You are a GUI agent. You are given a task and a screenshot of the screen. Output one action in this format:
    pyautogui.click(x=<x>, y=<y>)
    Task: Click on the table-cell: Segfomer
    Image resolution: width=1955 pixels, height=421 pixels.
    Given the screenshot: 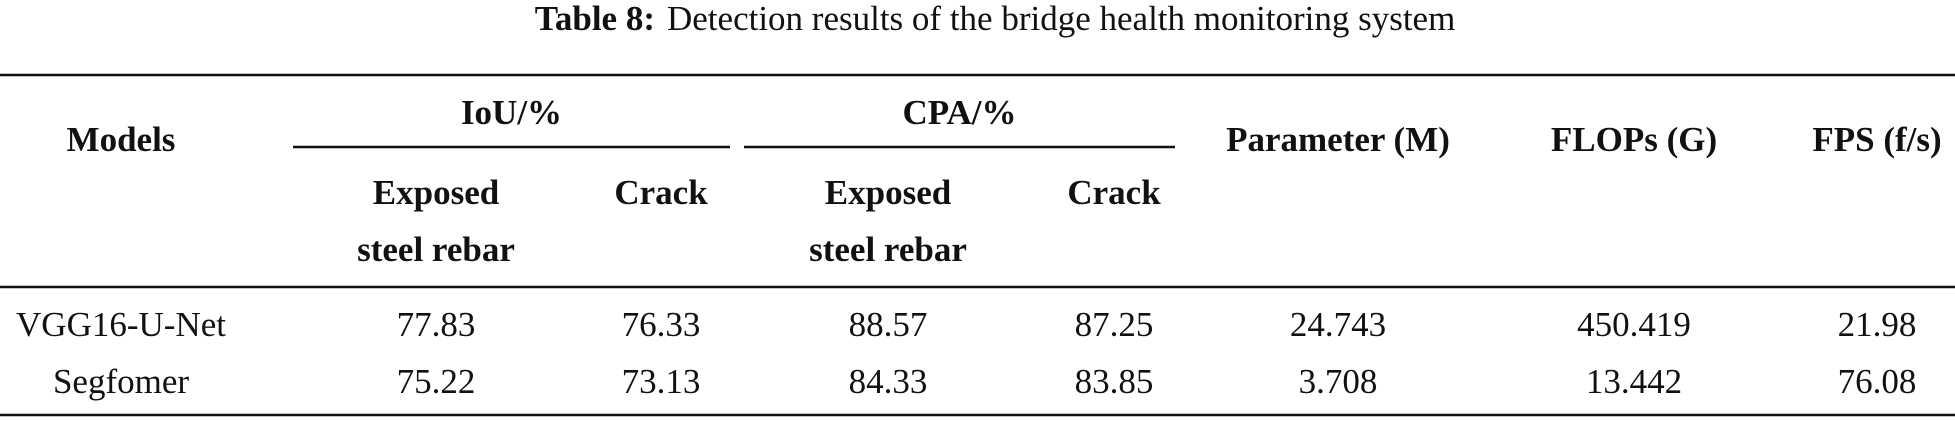 What is the action you would take?
    pyautogui.click(x=121, y=381)
    